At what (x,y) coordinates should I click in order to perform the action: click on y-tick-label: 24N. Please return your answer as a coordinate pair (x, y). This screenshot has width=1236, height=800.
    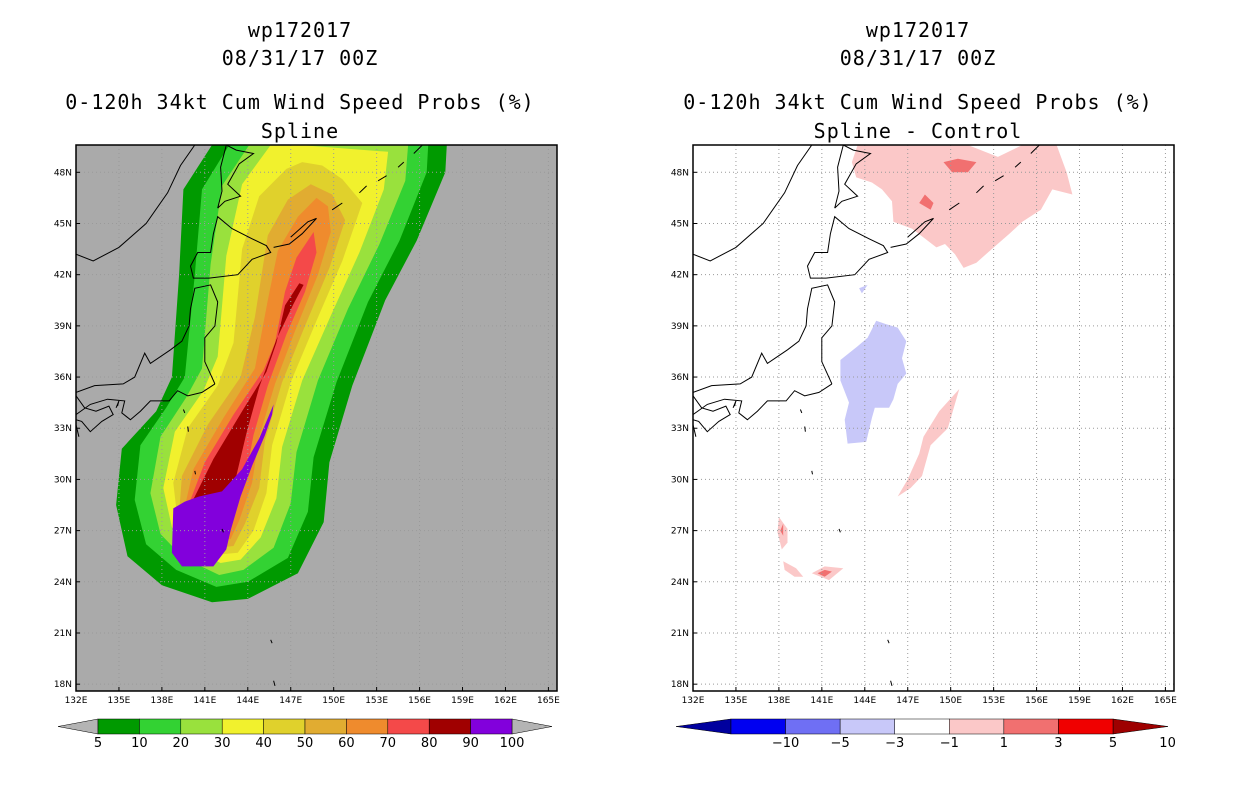
    Looking at the image, I should click on (63, 583).